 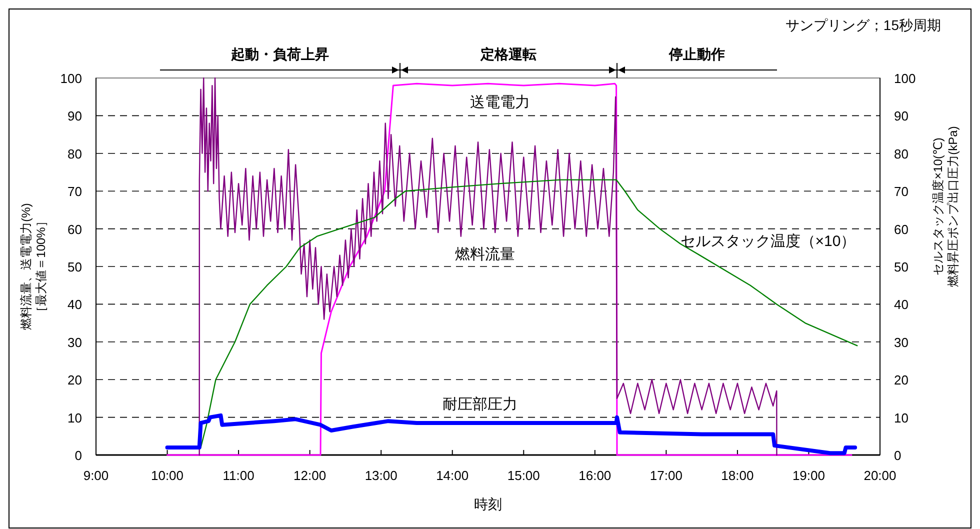 I want to click on y-tick-label: 30, so click(x=75, y=342).